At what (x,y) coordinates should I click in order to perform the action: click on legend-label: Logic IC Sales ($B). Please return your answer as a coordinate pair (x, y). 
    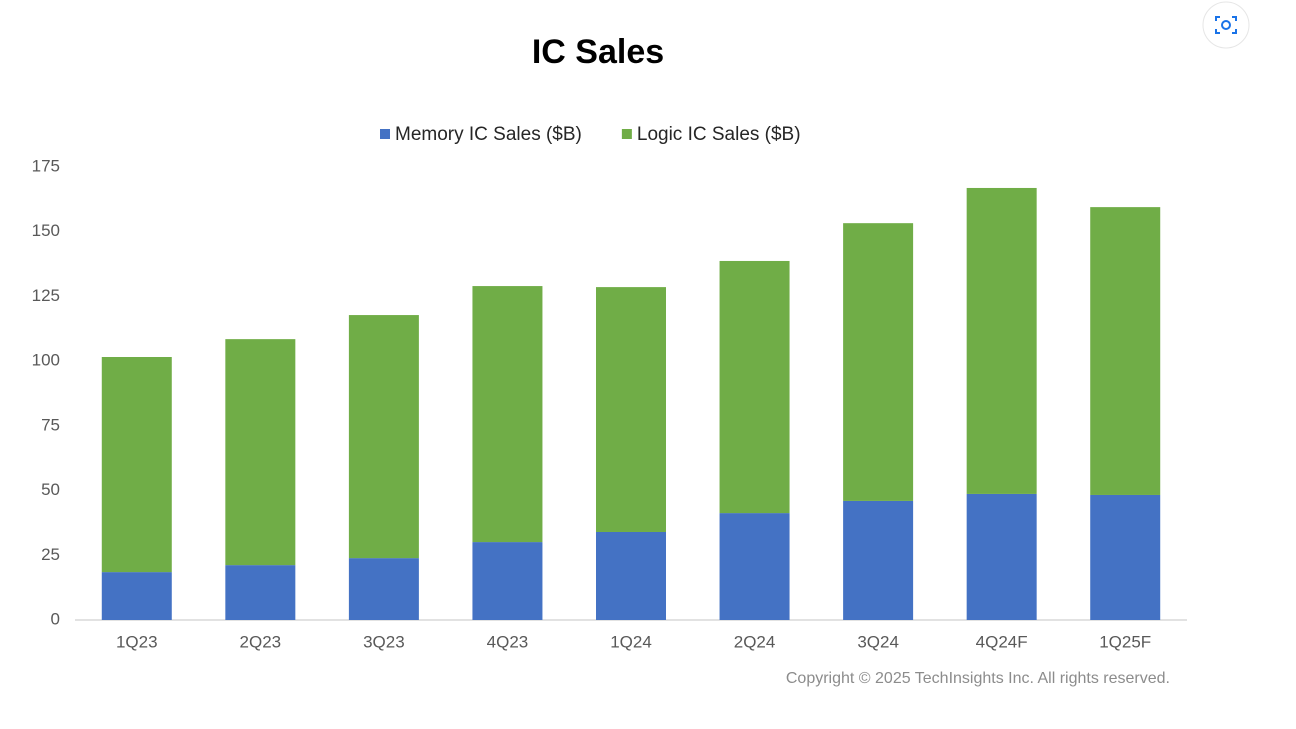
    Looking at the image, I should click on (719, 134).